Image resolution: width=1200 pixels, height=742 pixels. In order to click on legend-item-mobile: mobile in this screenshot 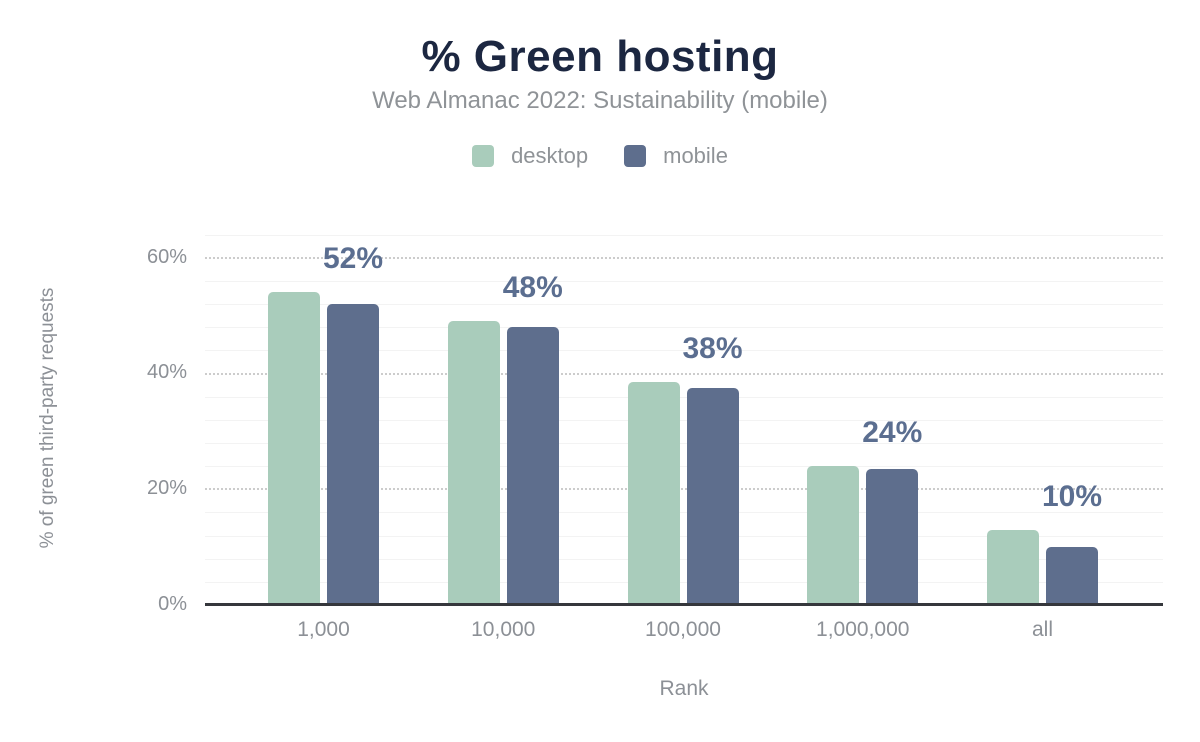, I will do `click(676, 156)`.